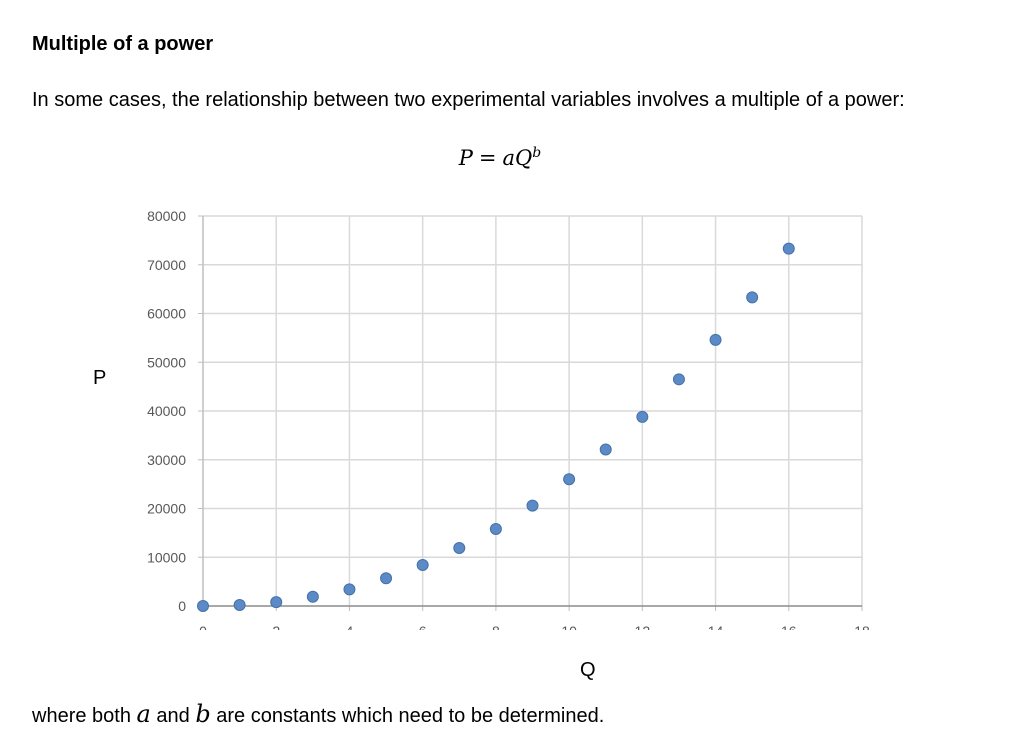 Image resolution: width=1031 pixels, height=736 pixels. Describe the element at coordinates (276, 626) in the screenshot. I see `x-tick-label: 2` at that location.